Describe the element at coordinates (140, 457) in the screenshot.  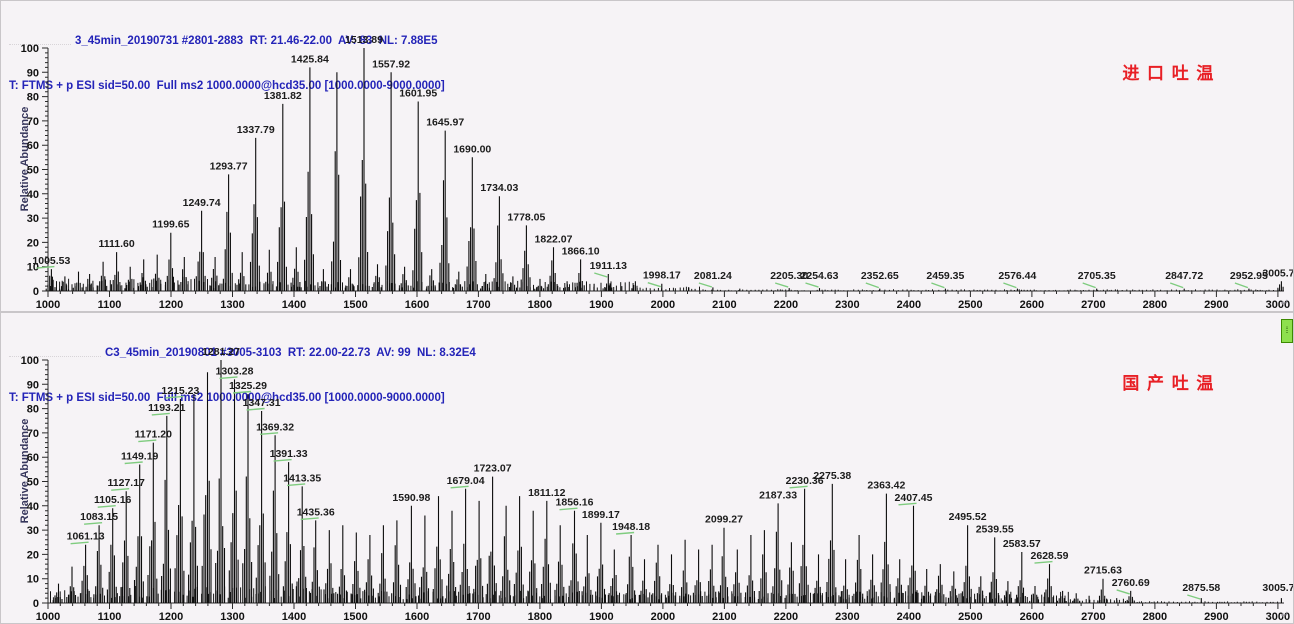
I see `svg-text: 1149.19` at that location.